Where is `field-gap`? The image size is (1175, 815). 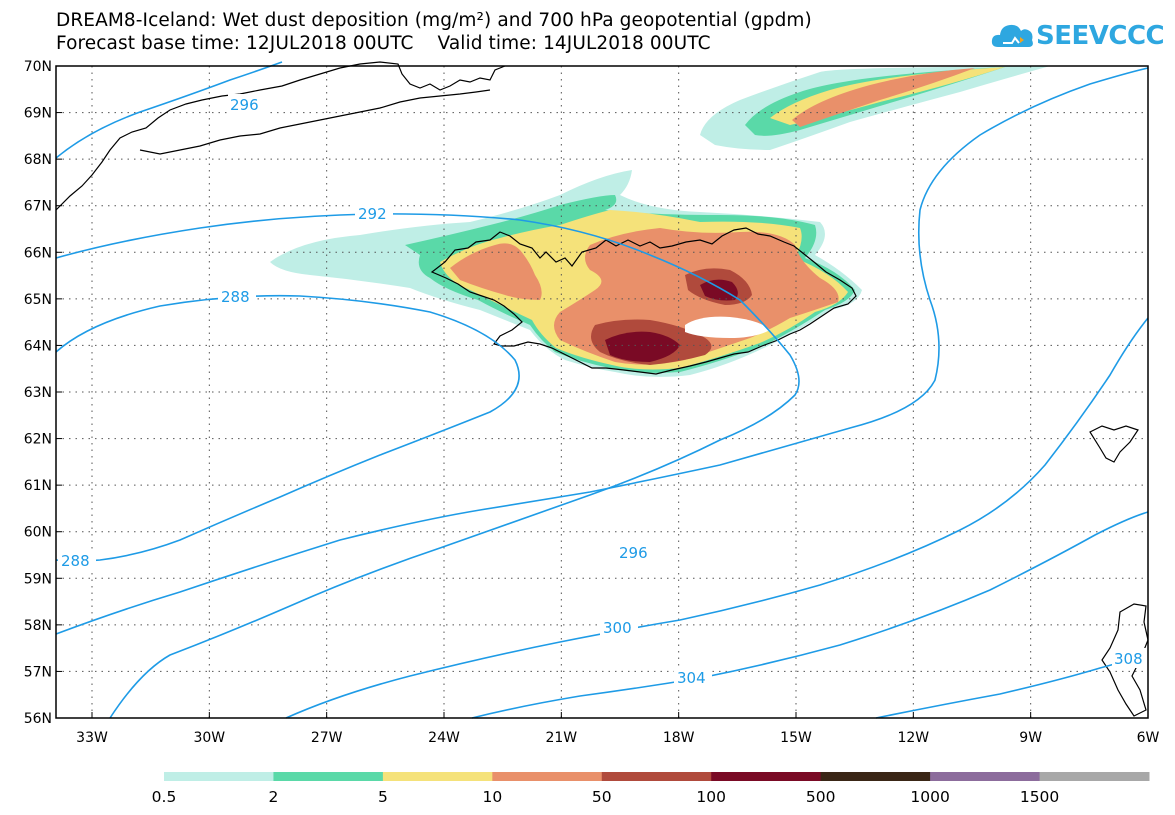 field-gap is located at coordinates (727, 327).